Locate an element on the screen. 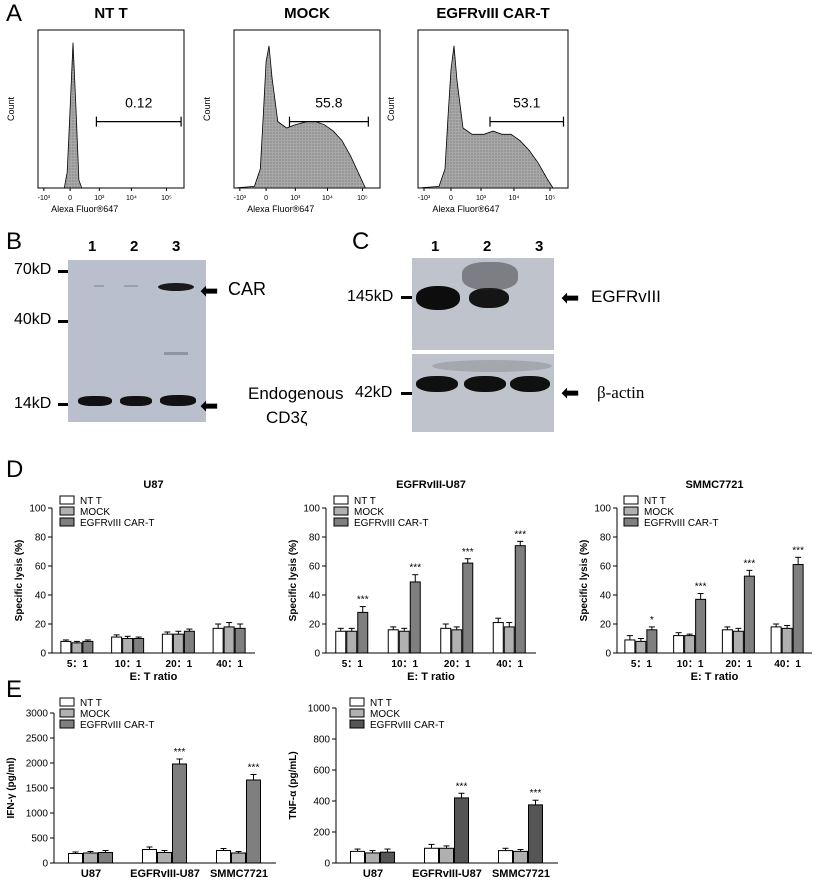 Image resolution: width=824 pixels, height=886 pixels. car-label: CAR is located at coordinates (247, 289).